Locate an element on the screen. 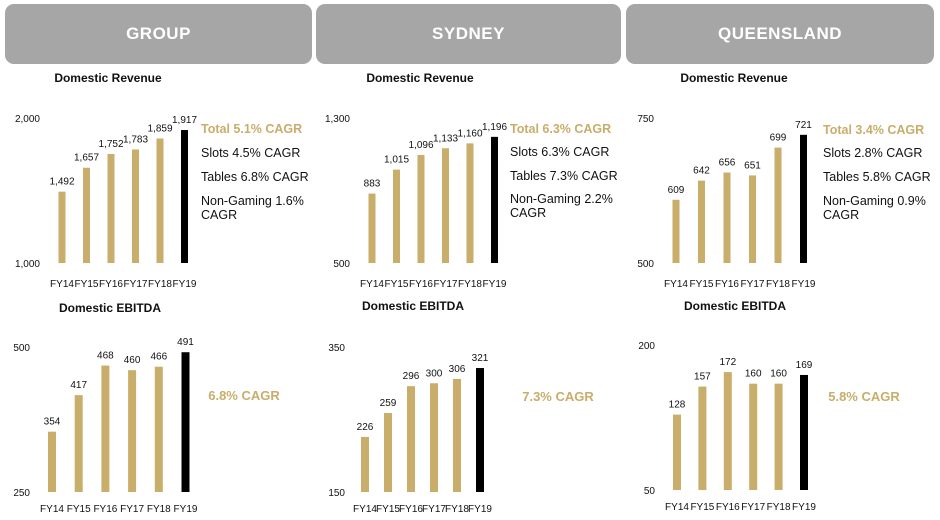 This screenshot has height=520, width=940. region-tab-sydney: SYDNEY is located at coordinates (468, 34).